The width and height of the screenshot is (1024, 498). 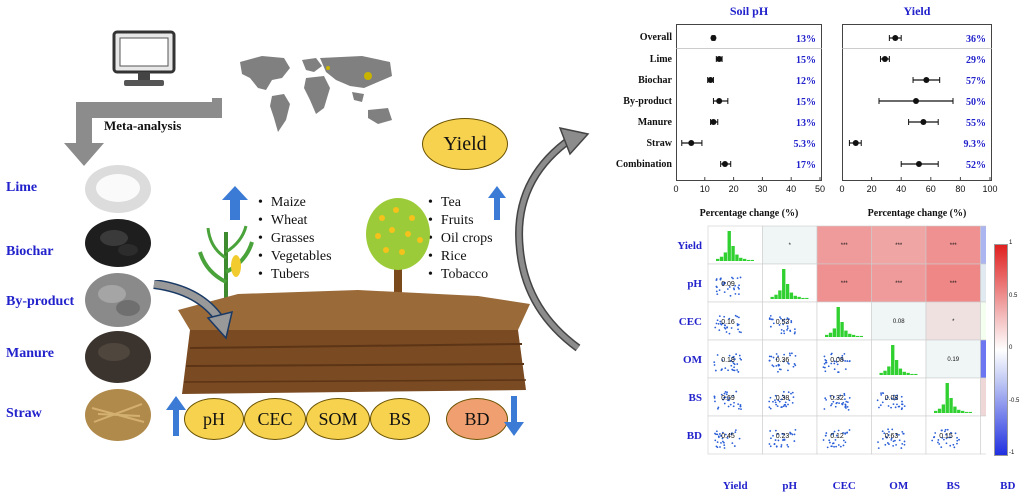 I want to click on tick-label: 10, so click(x=704, y=189).